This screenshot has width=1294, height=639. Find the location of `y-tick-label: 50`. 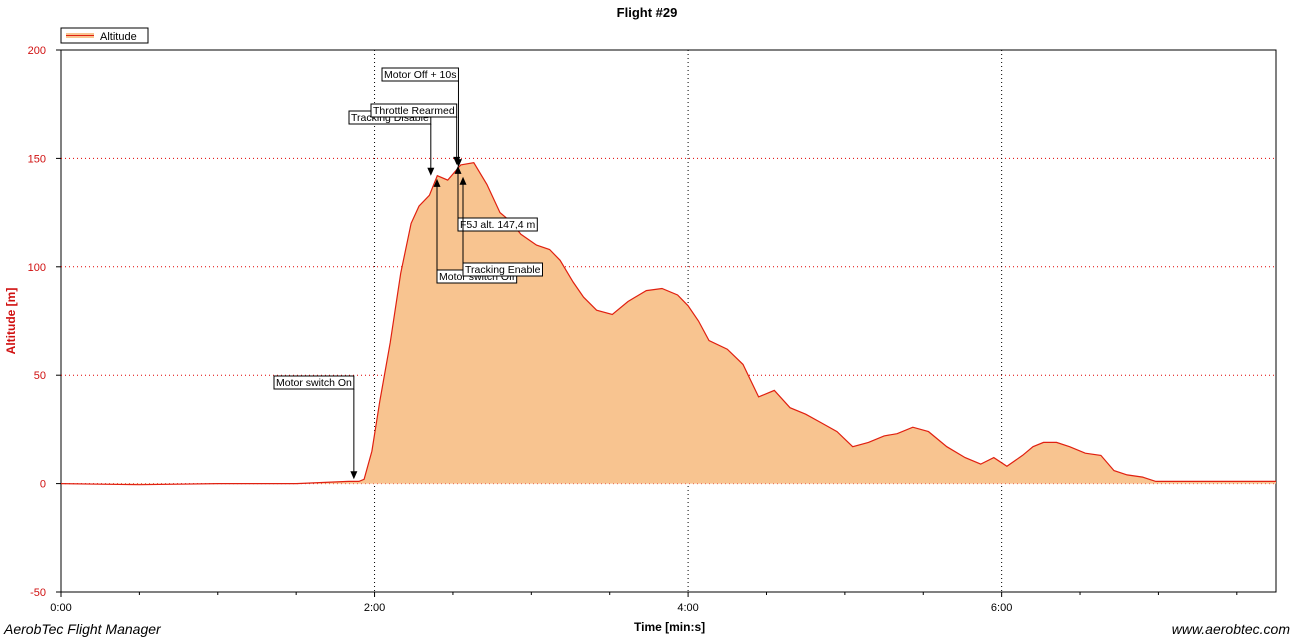

y-tick-label: 50 is located at coordinates (40, 376).